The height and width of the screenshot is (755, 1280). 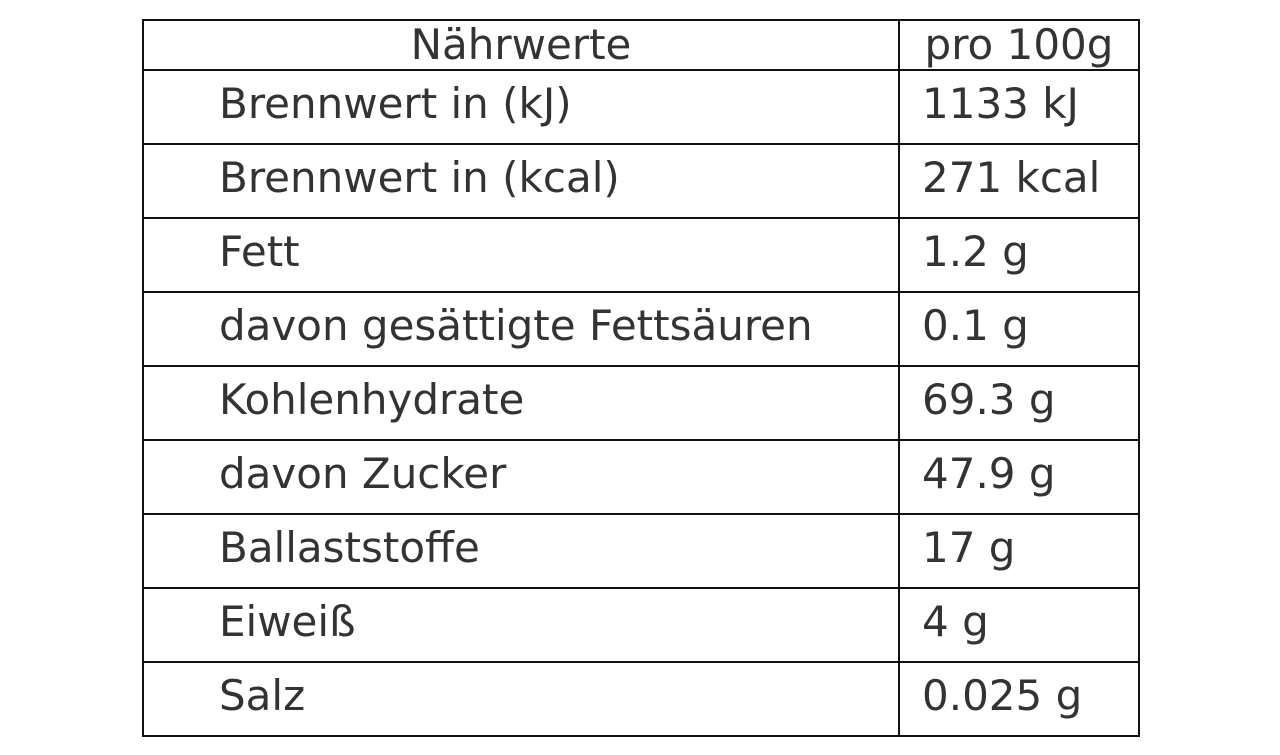 What do you see at coordinates (1019, 107) in the screenshot?
I see `nutrient-value: 1133 kJ` at bounding box center [1019, 107].